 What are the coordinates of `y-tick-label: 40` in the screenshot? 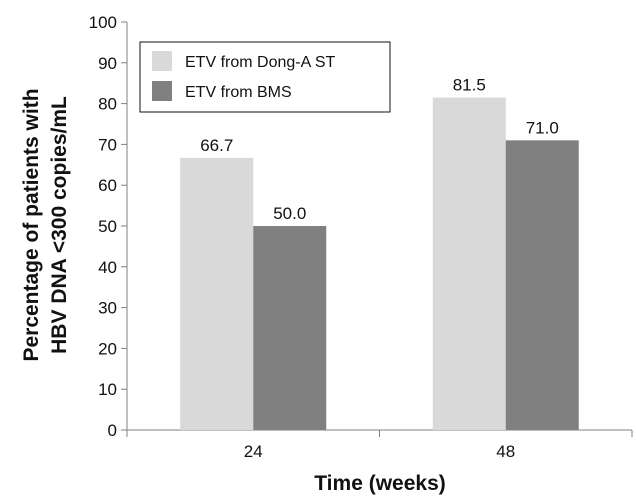 It's located at (107, 267).